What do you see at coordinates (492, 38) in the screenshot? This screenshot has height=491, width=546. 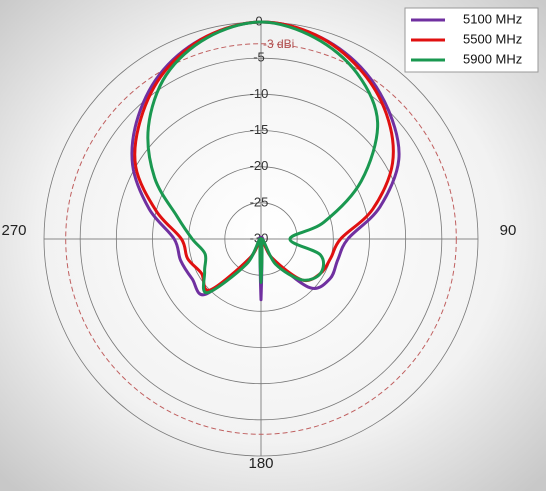 I see `legend-label: 5500 MHz` at bounding box center [492, 38].